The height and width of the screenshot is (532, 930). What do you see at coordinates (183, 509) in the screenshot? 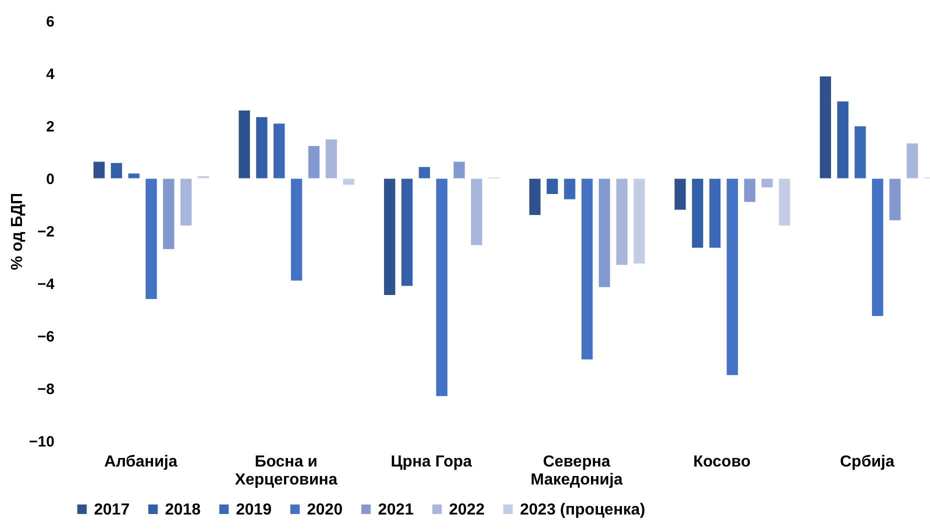
I see `legend-label: 2018` at bounding box center [183, 509].